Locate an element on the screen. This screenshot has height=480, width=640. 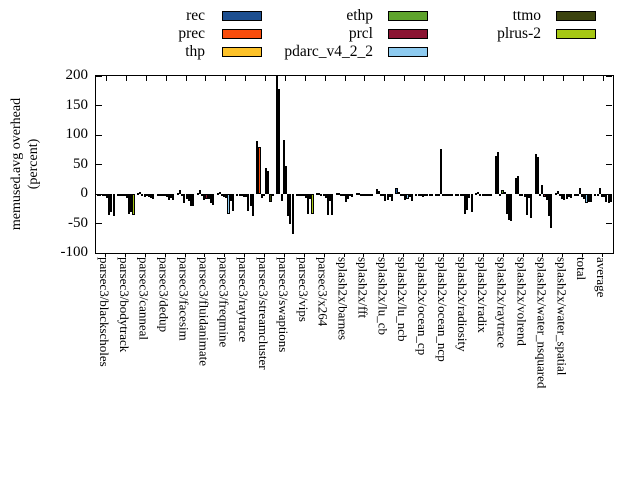
legend-label-pdarc_v4_2_2: pdarc_v4_2_2 is located at coordinates (328, 51).